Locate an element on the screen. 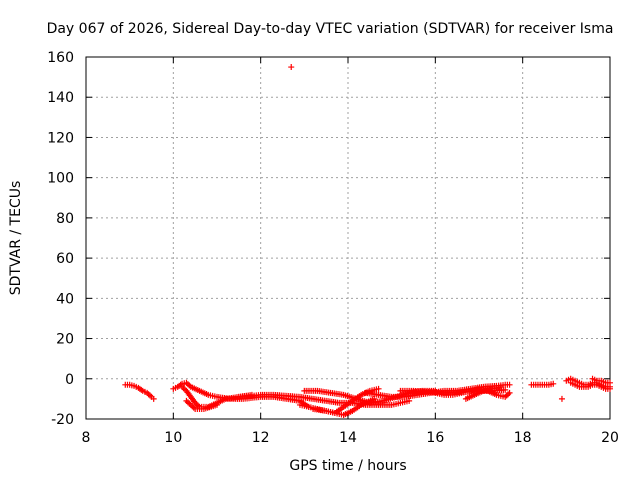 Image resolution: width=640 pixels, height=480 pixels. series-s4 is located at coordinates (201, 404).